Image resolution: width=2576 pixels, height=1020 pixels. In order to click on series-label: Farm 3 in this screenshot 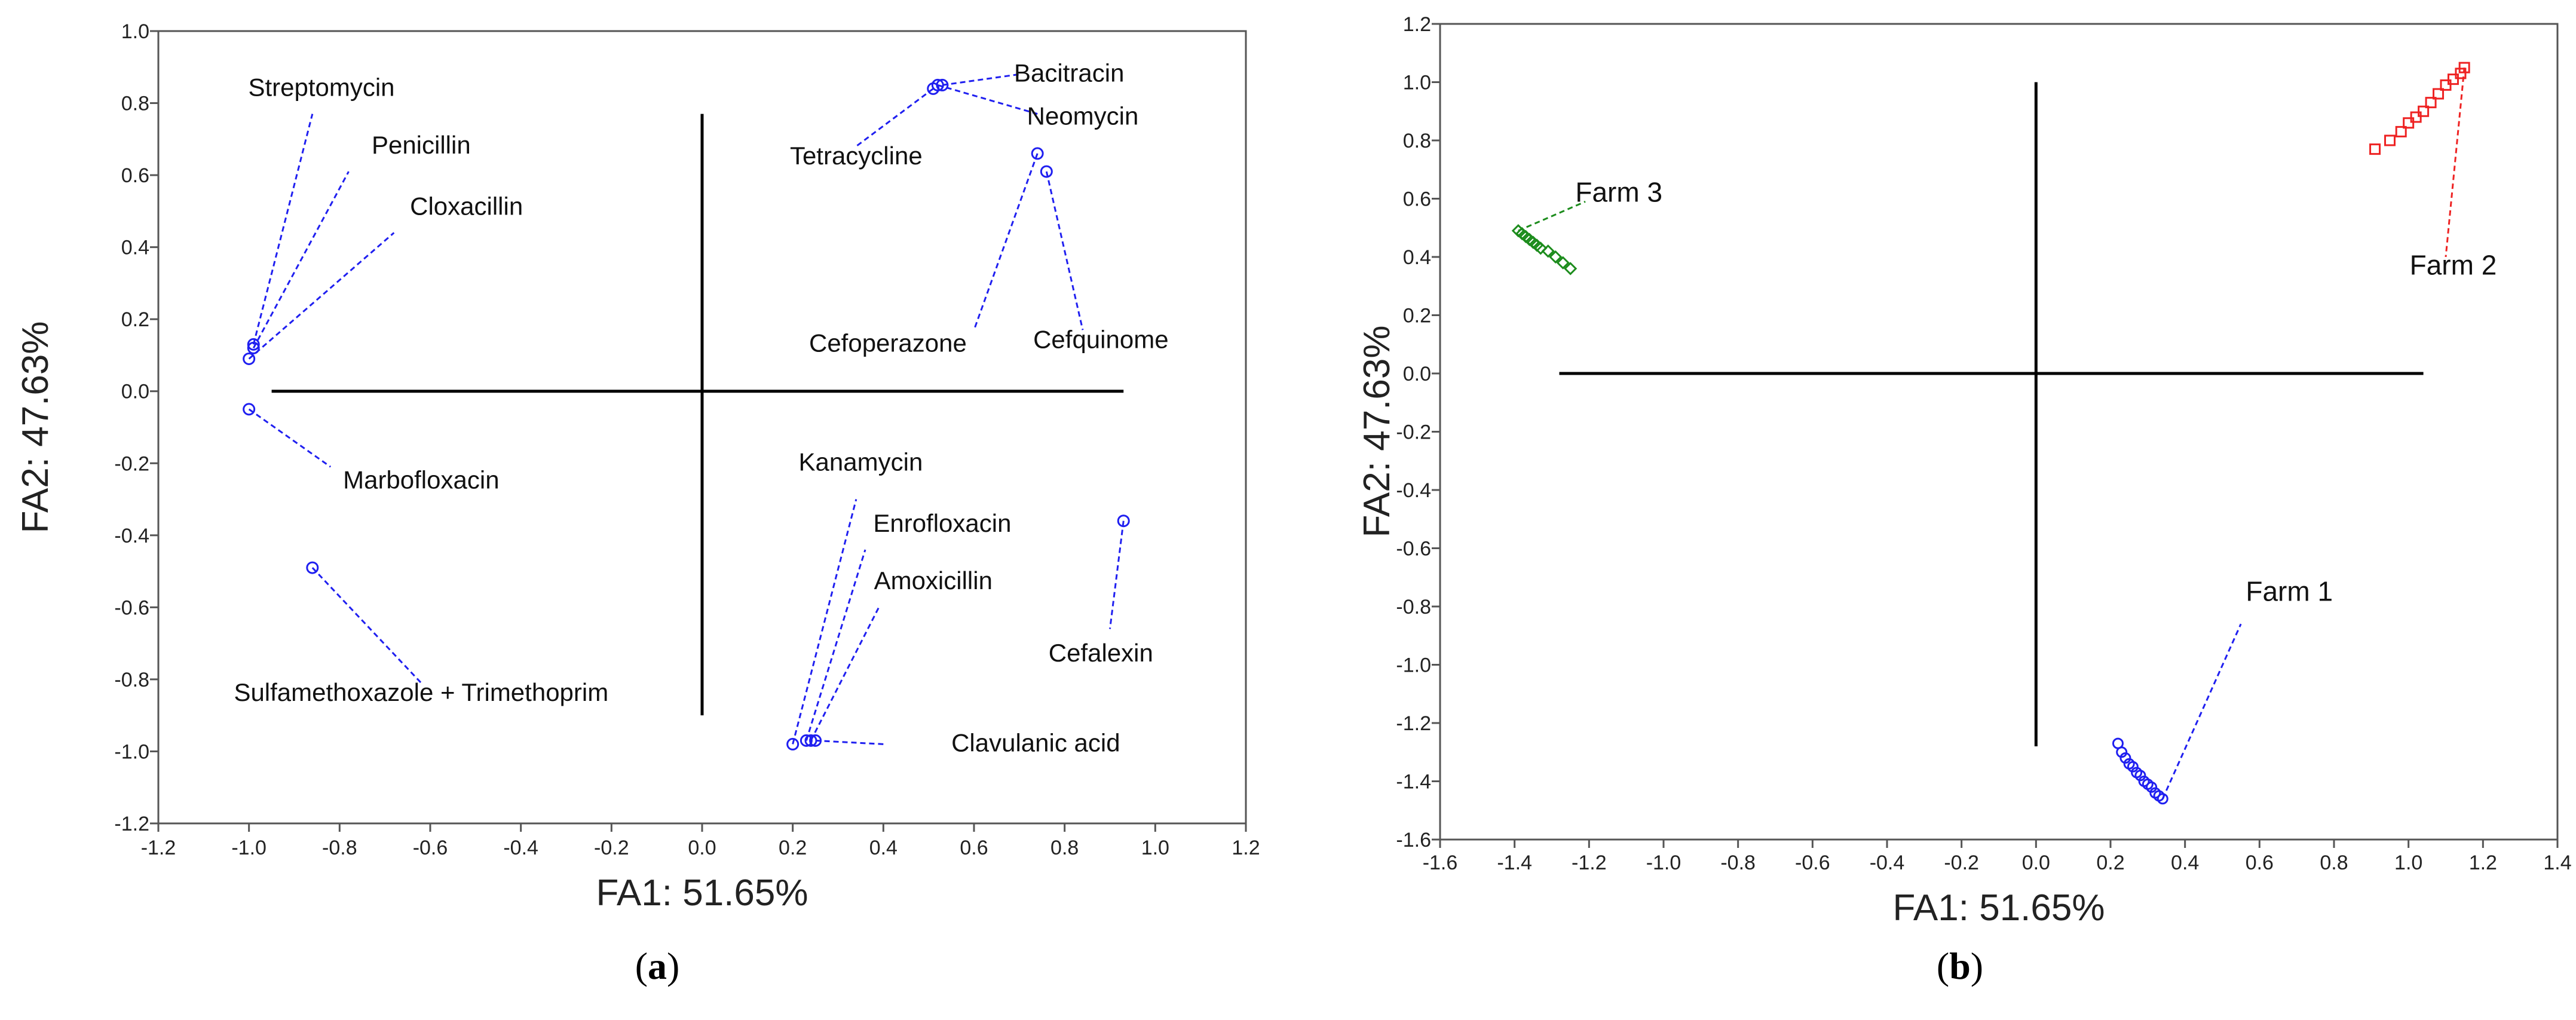, I will do `click(1619, 192)`.